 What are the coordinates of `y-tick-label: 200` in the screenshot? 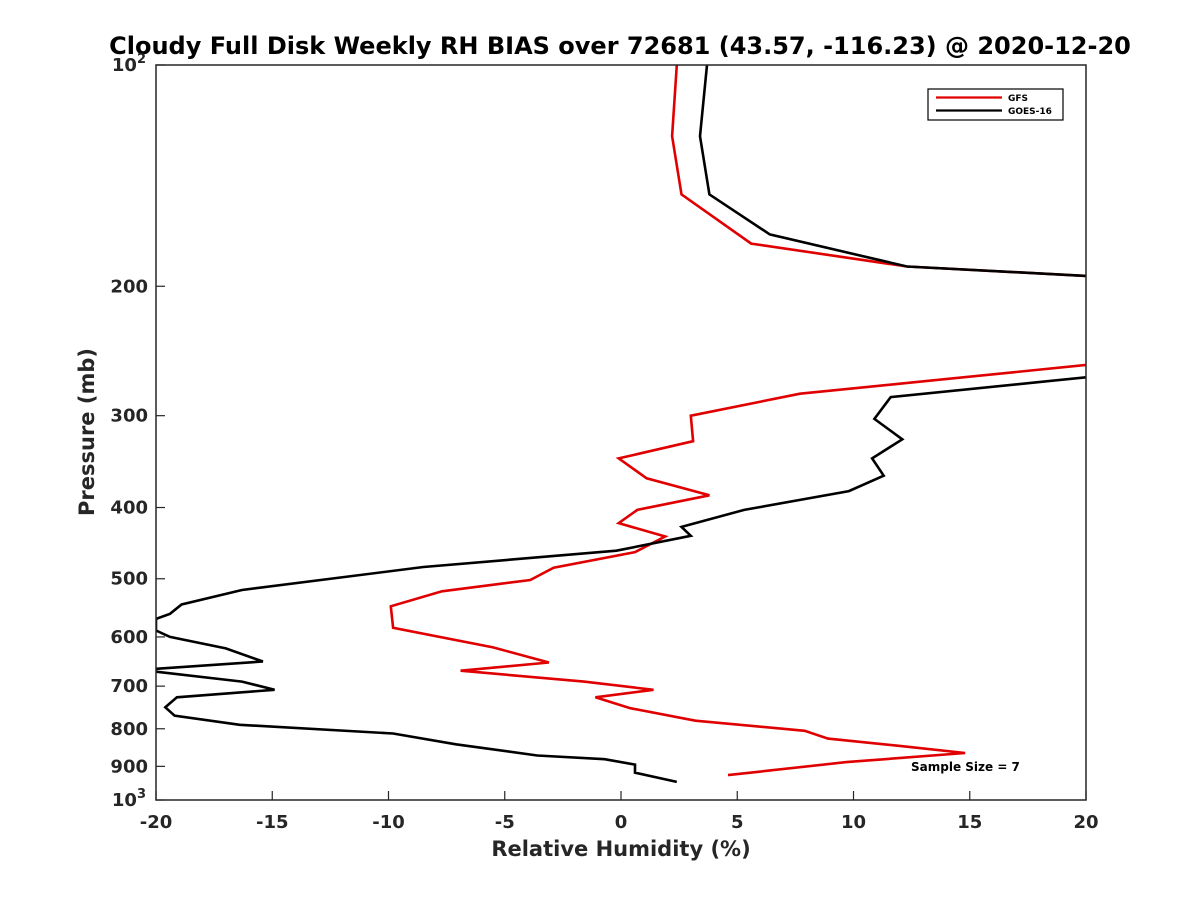 It's located at (129, 286).